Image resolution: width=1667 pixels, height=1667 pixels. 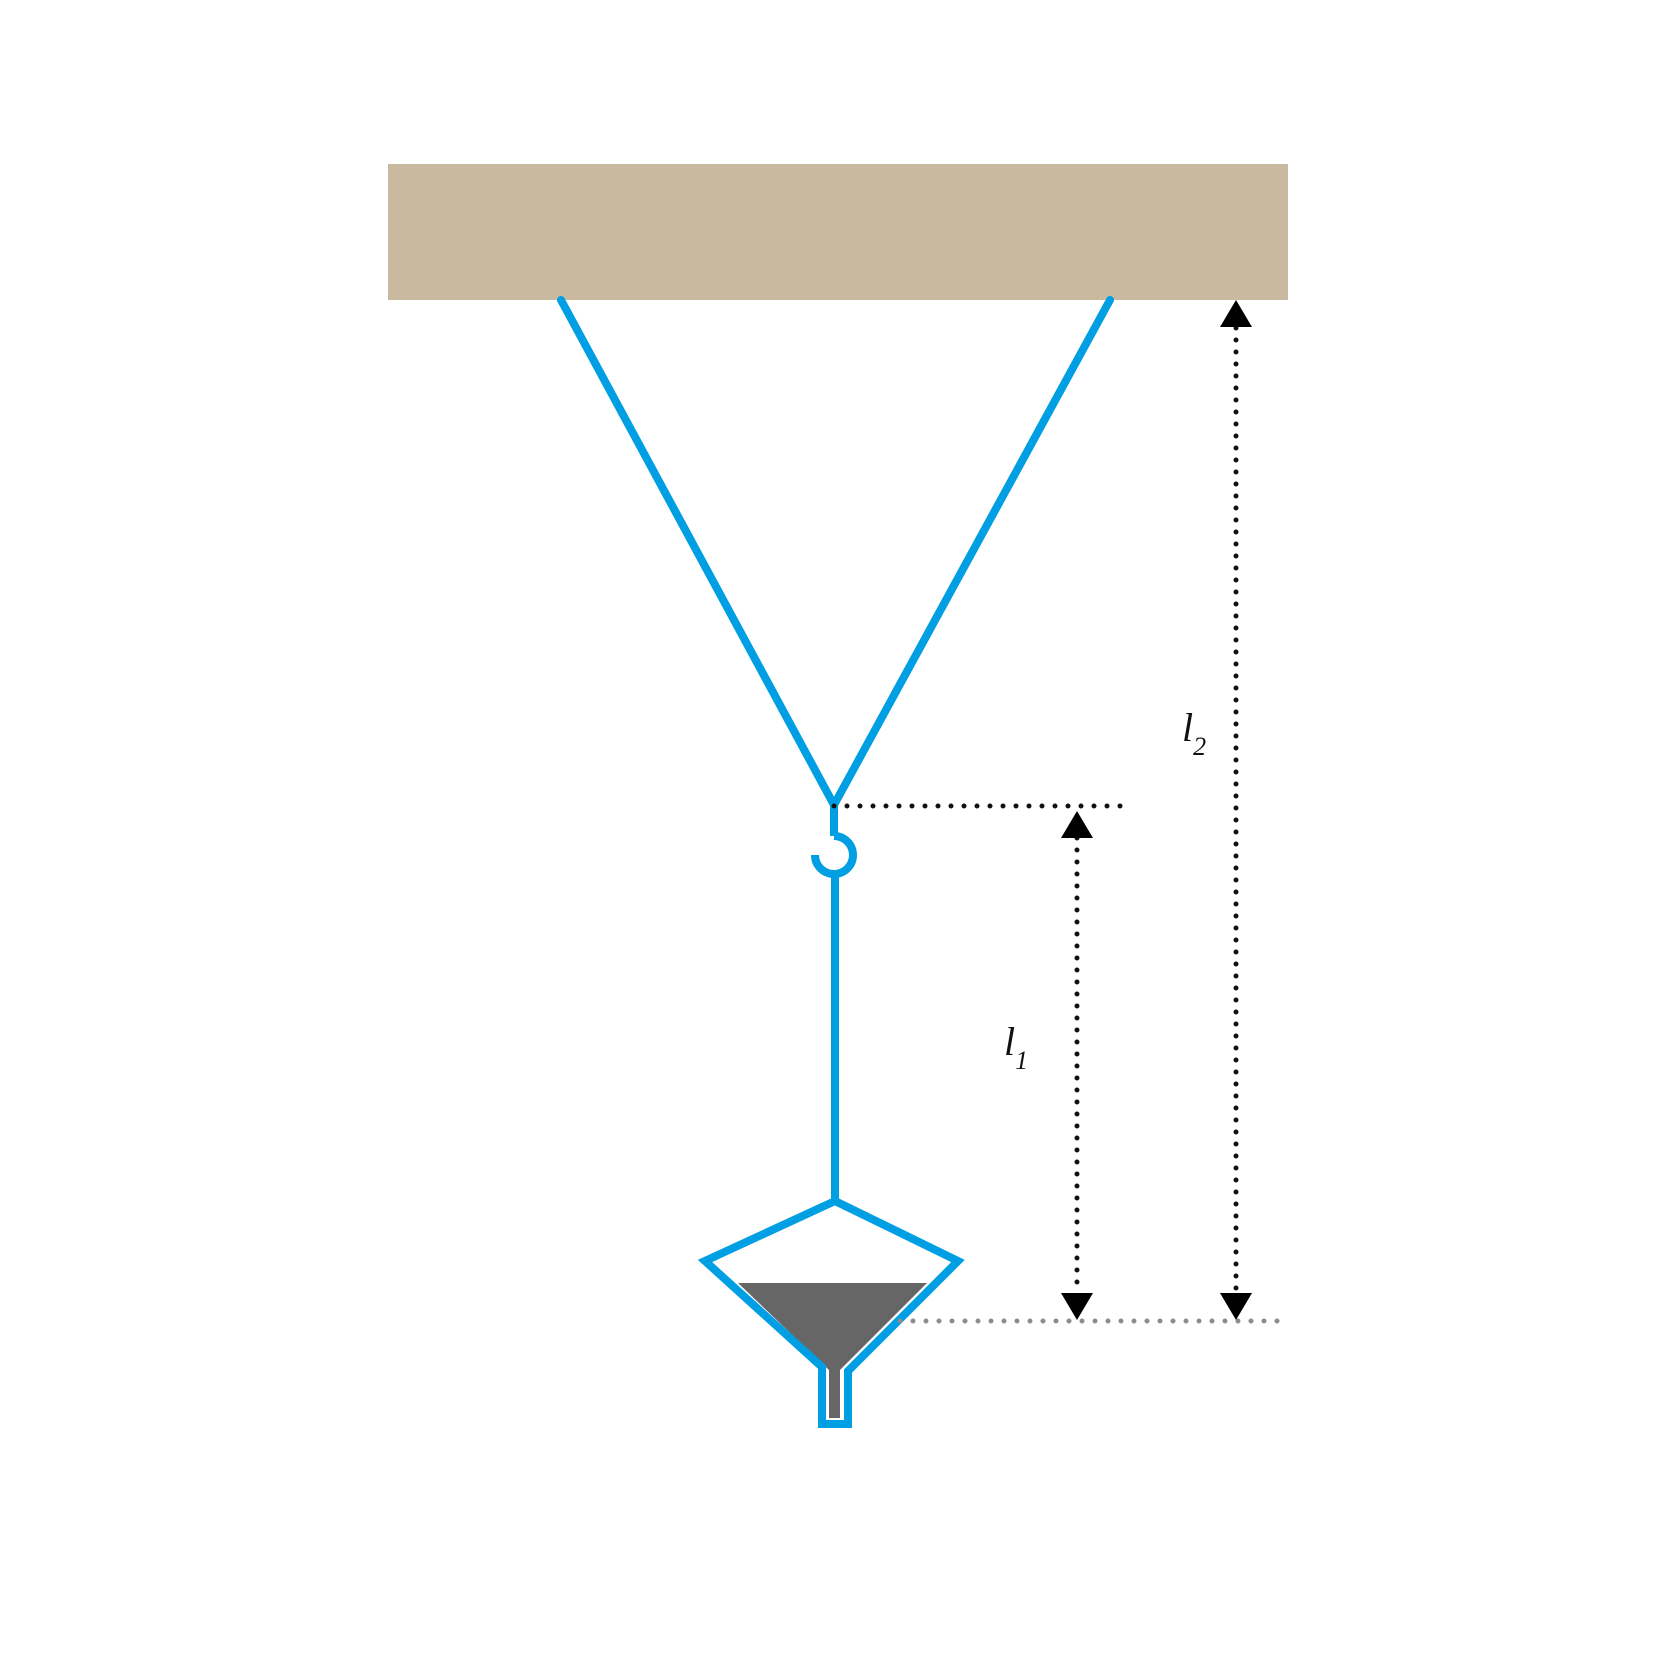 What do you see at coordinates (832, 1350) in the screenshot?
I see `sand-fill` at bounding box center [832, 1350].